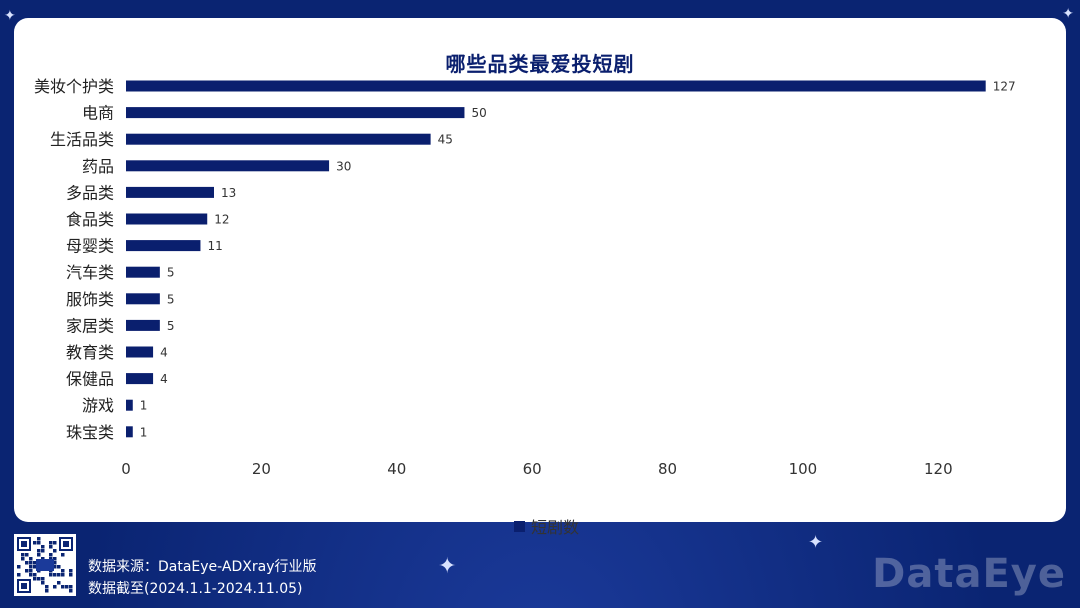 The width and height of the screenshot is (1080, 608). I want to click on data-label: 13, so click(228, 193).